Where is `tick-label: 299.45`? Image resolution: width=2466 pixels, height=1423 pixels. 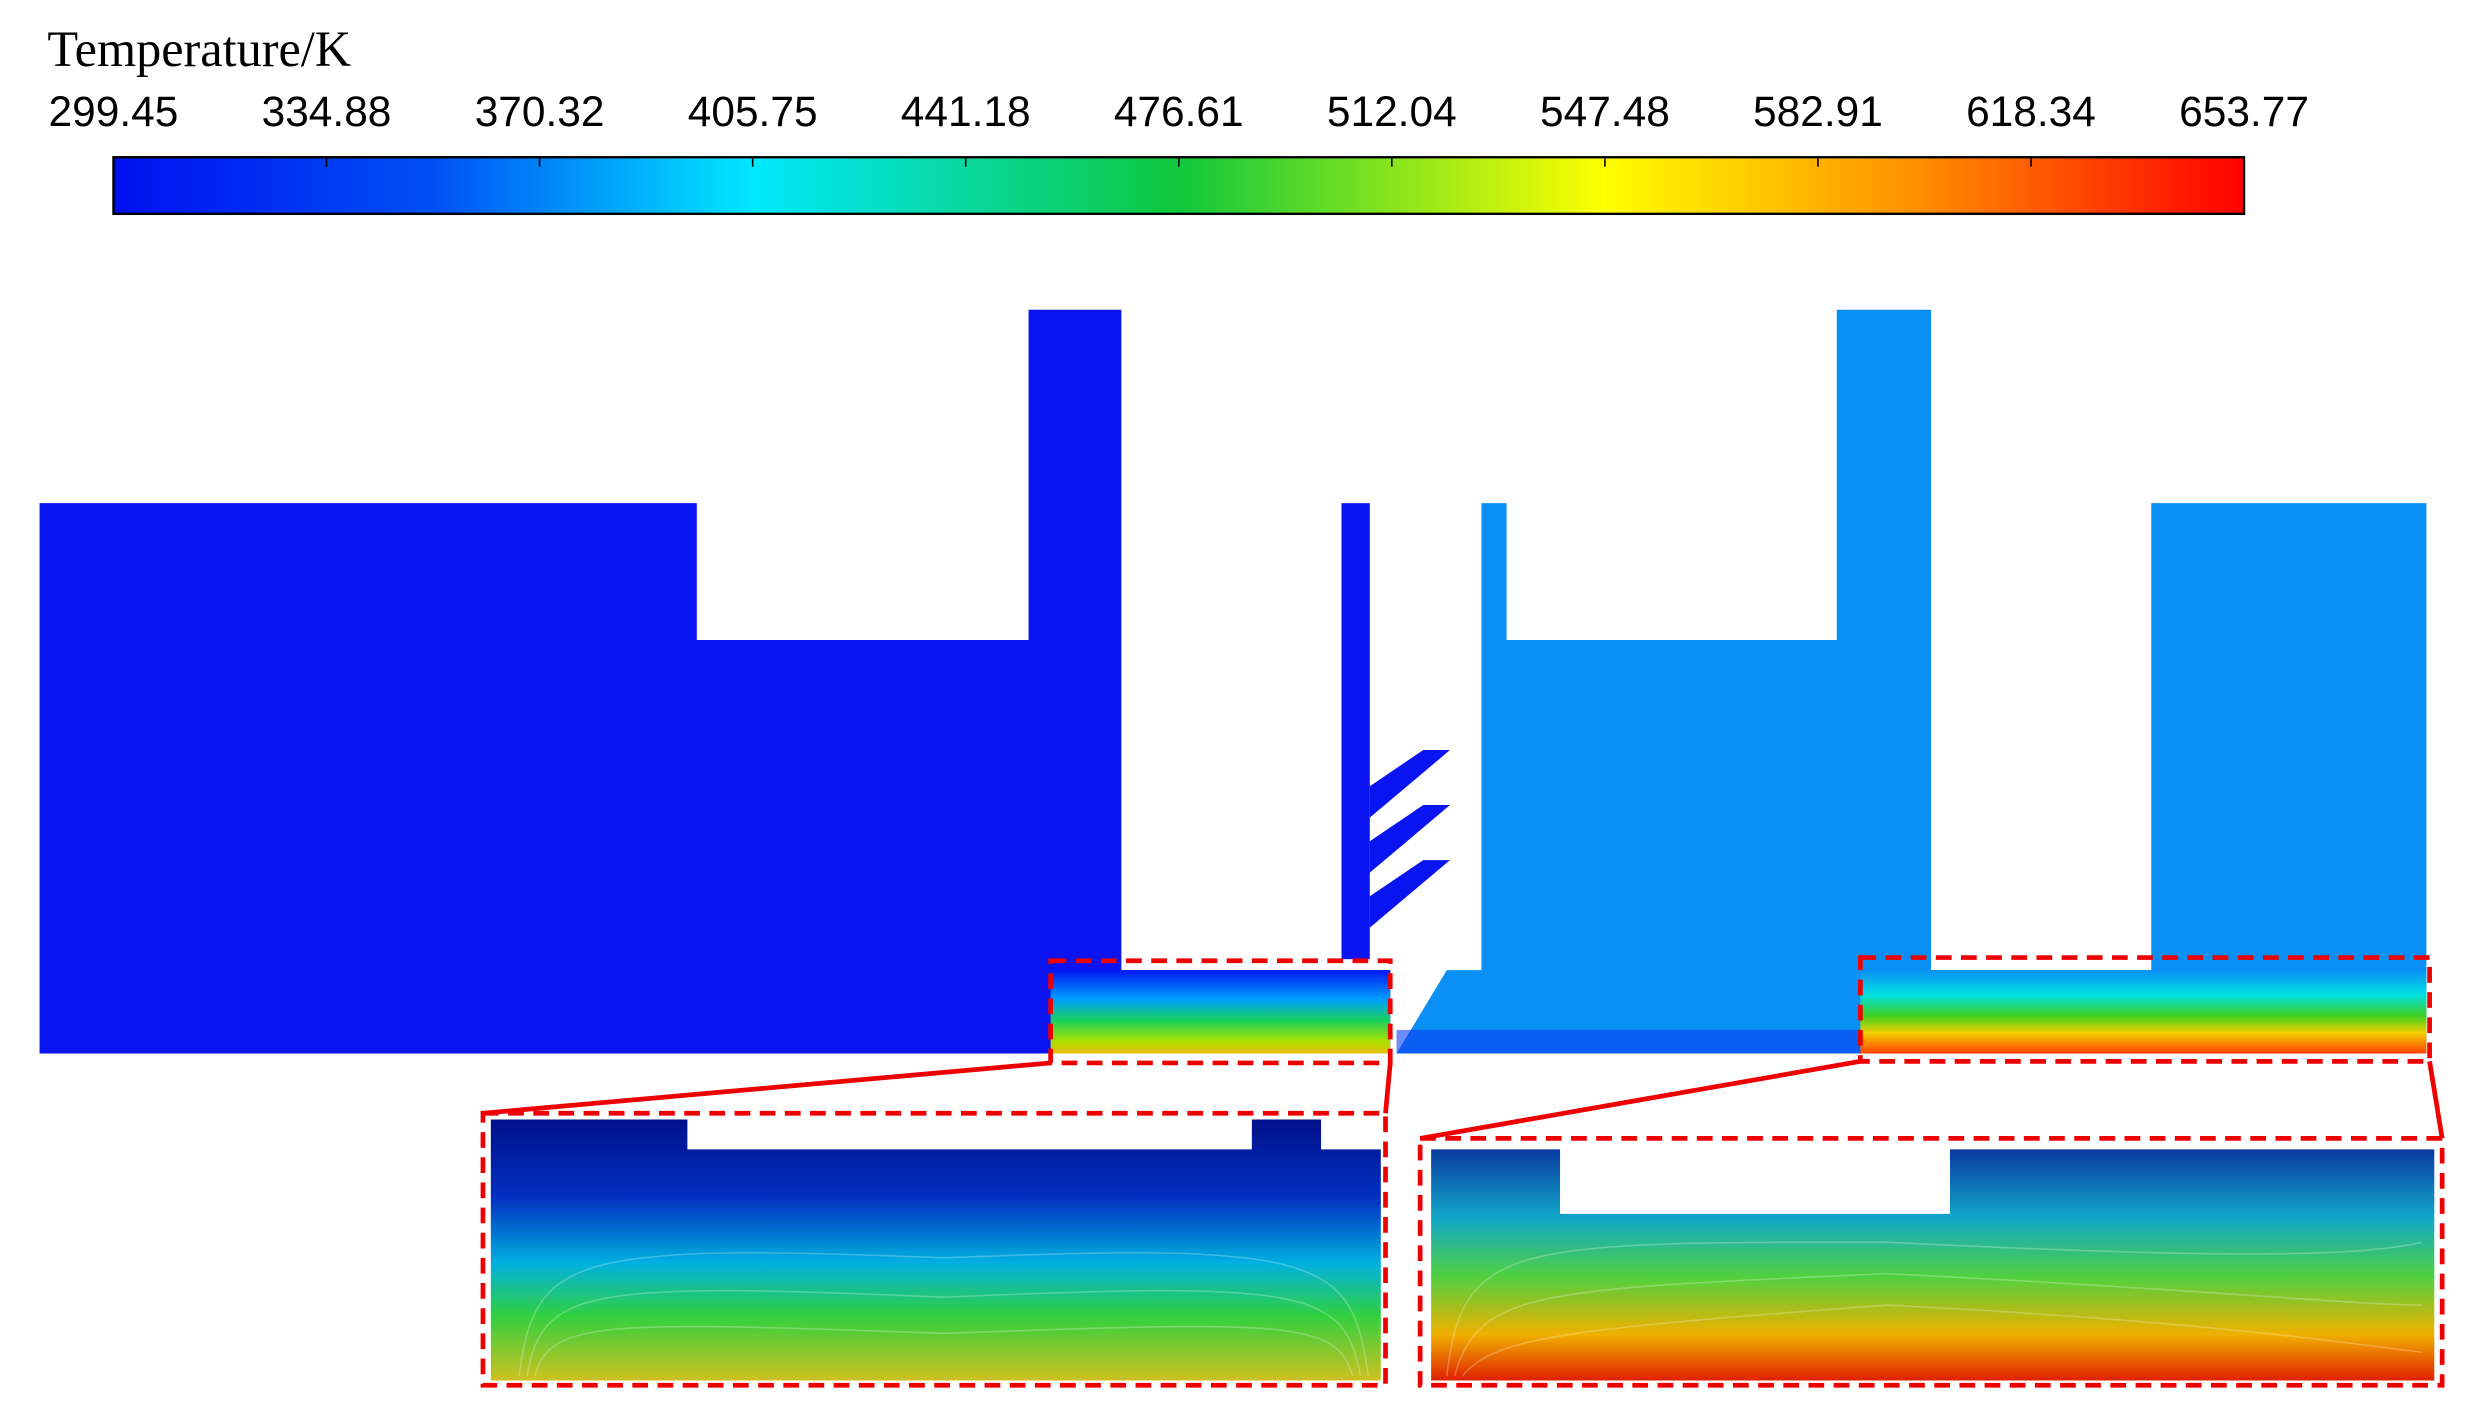 tick-label: 299.45 is located at coordinates (114, 111).